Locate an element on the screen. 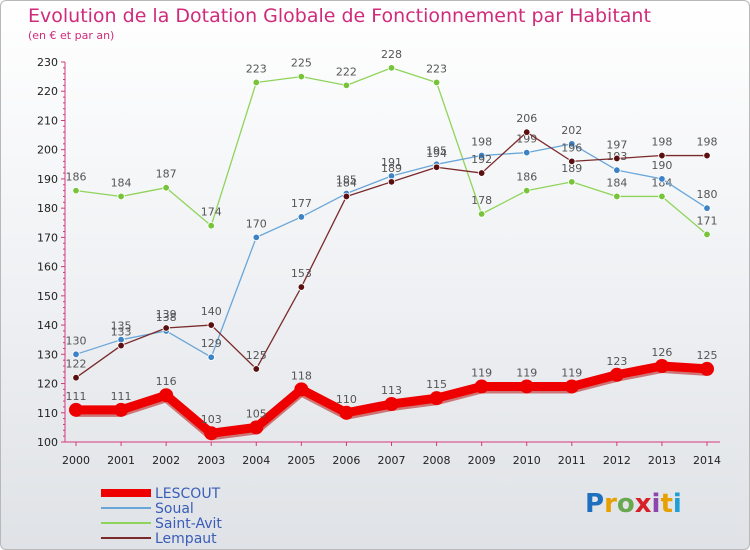  data-label-lempaut: 189 is located at coordinates (391, 168).